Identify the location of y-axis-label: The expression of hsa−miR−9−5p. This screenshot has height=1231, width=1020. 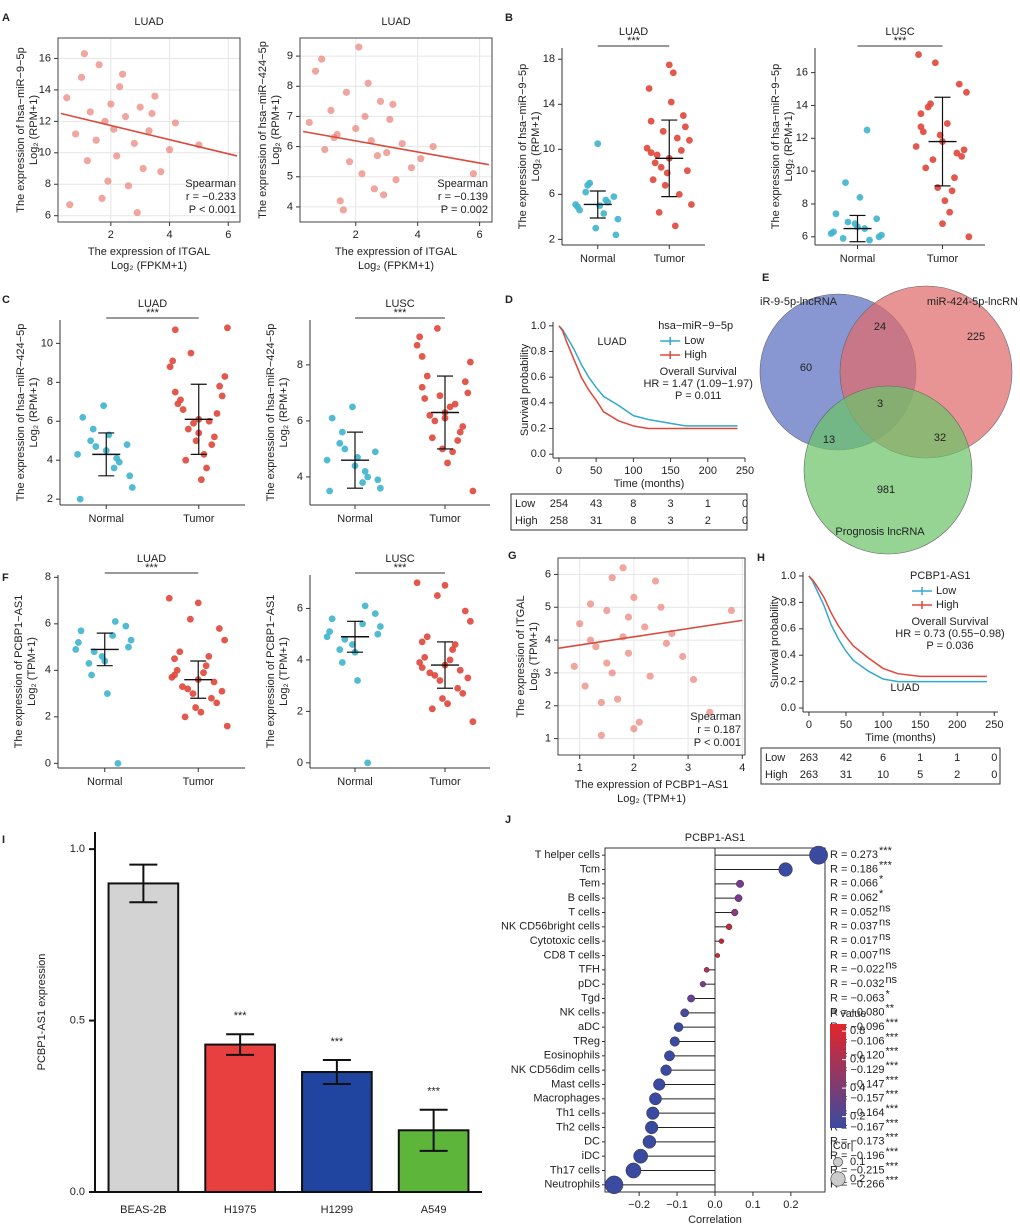
(21, 129).